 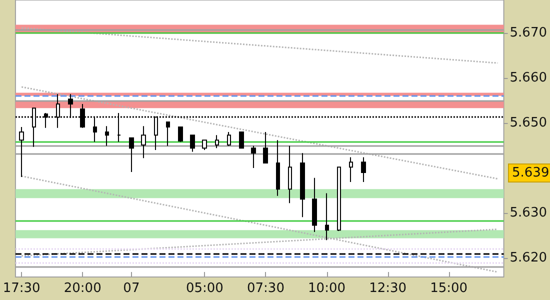 I want to click on x-tick-label: 17:30, so click(x=21, y=288).